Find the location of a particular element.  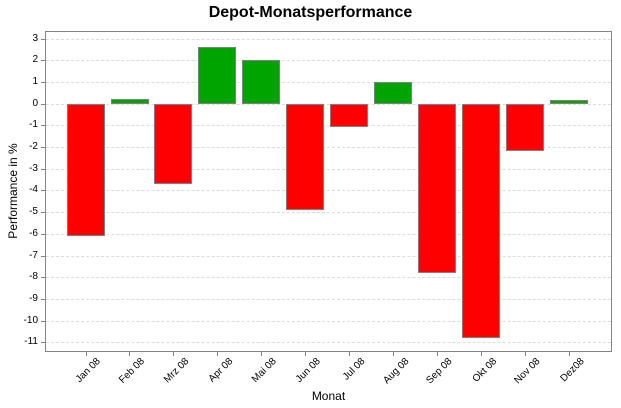

x-tick-label: Jan 08 is located at coordinates (89, 371).